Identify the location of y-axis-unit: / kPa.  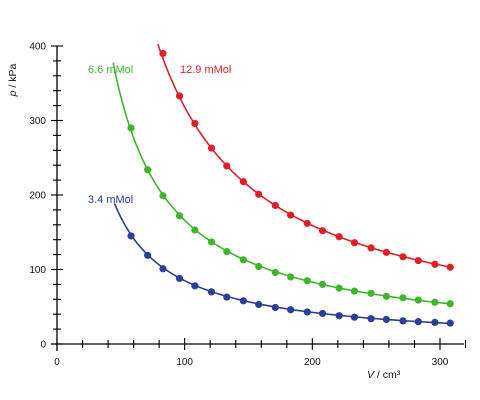
(13, 77).